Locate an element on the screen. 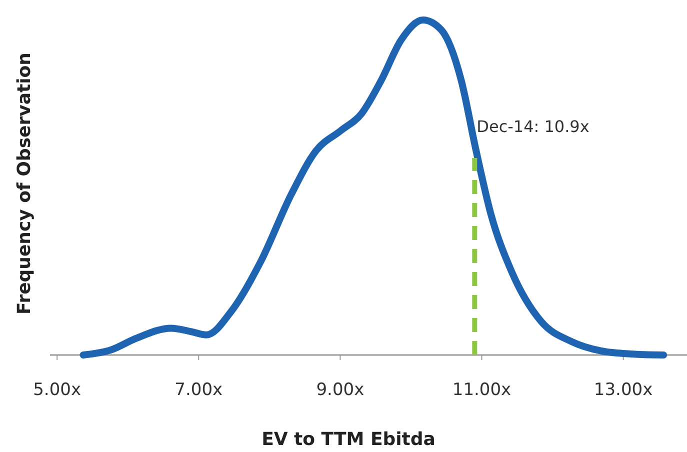  x-axis-title: EV to TTM Ebitda is located at coordinates (349, 439).